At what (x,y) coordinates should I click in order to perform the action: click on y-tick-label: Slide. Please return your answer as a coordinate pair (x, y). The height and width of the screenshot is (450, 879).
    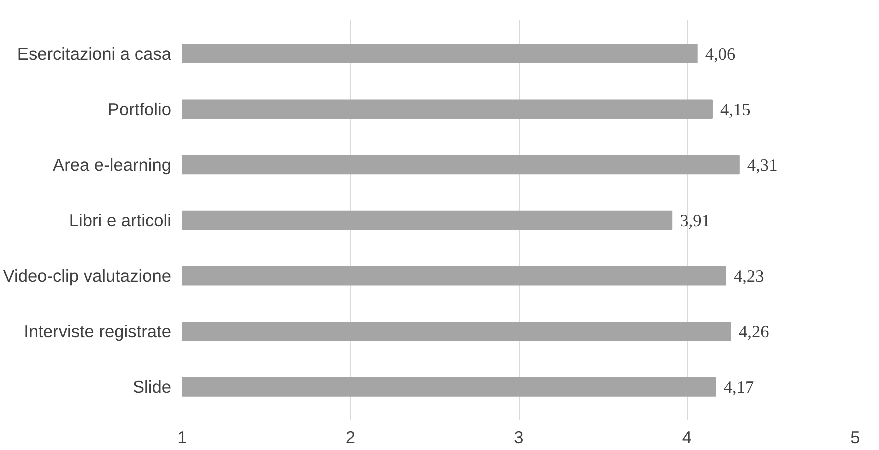
    Looking at the image, I should click on (152, 387).